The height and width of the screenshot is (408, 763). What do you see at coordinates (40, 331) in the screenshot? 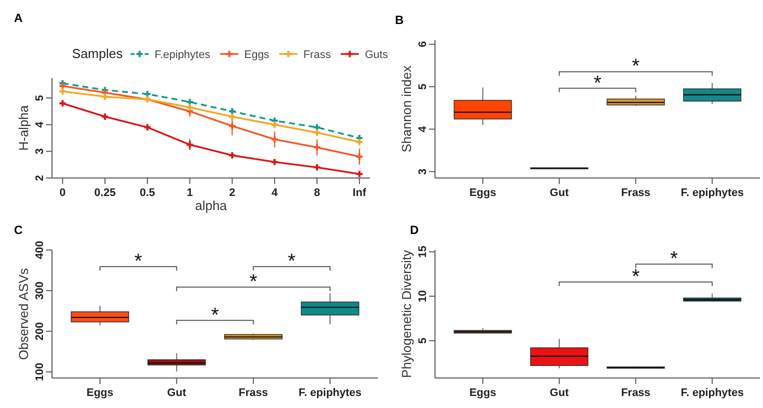
I see `y-tick-label: 200` at bounding box center [40, 331].